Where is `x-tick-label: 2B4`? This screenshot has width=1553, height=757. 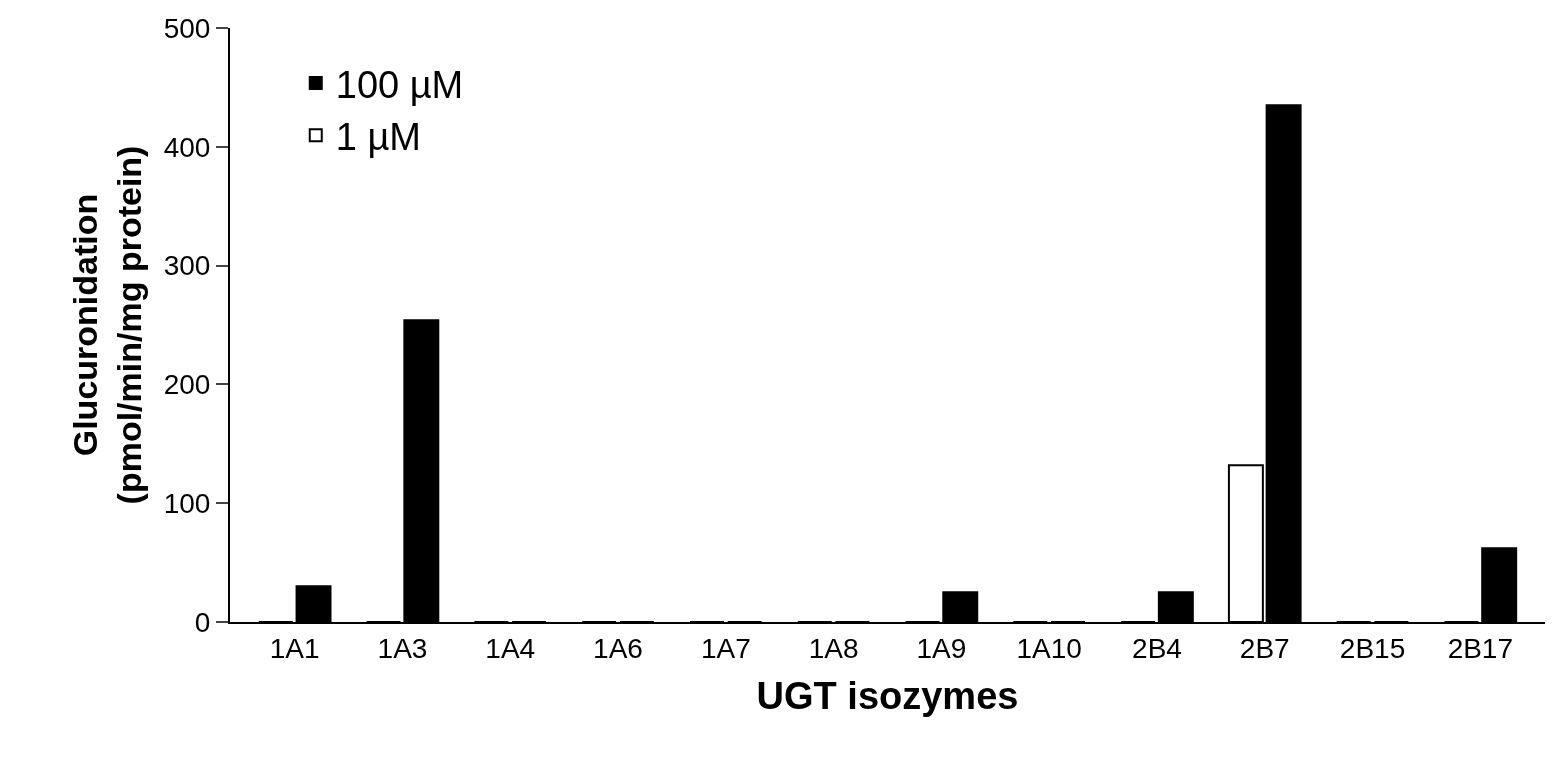
x-tick-label: 2B4 is located at coordinates (1157, 648).